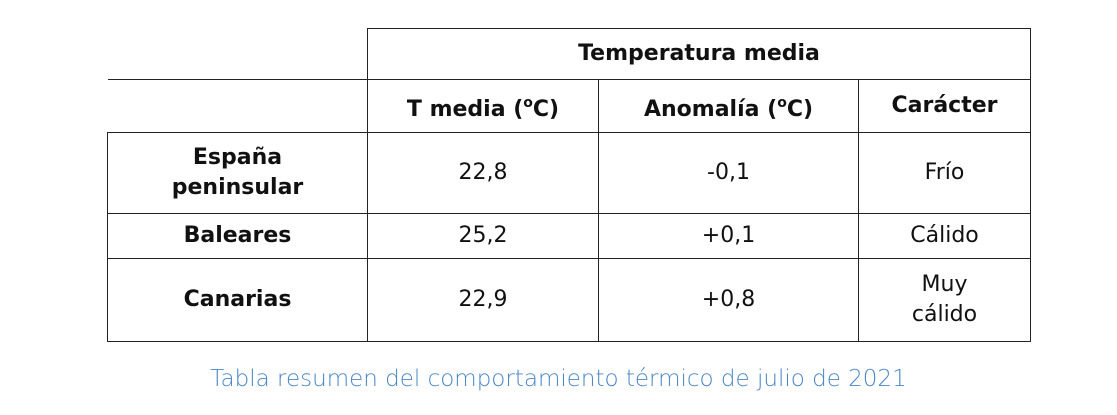  Describe the element at coordinates (483, 106) in the screenshot. I see `column-header-t-media: T media (oC)` at that location.